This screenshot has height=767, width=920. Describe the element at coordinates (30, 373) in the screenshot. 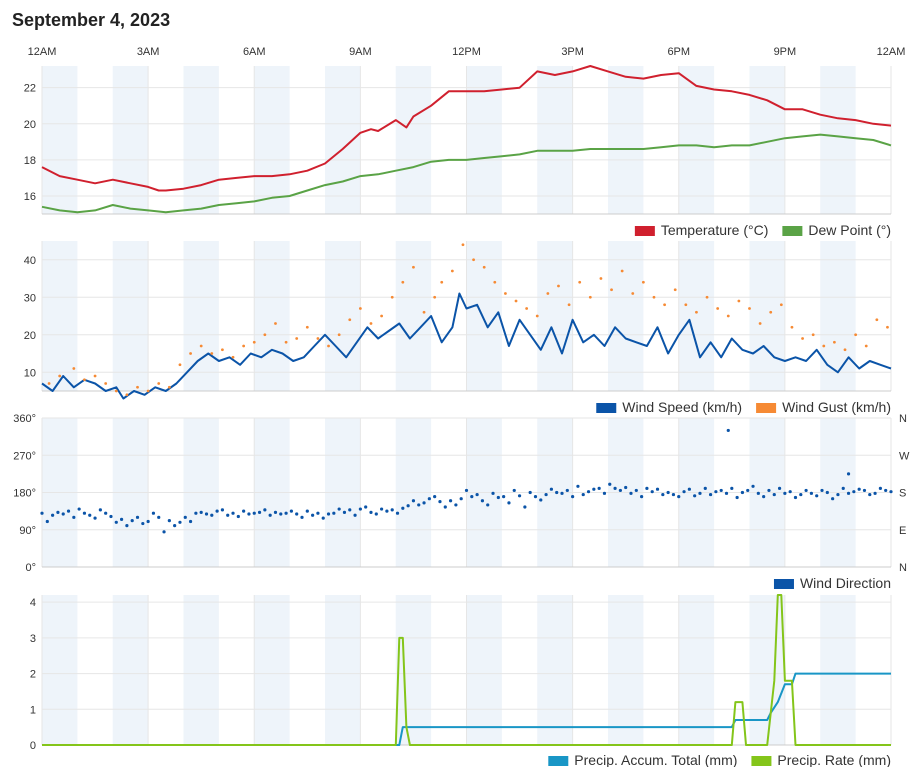

I see `y-tick-label: 10` at that location.